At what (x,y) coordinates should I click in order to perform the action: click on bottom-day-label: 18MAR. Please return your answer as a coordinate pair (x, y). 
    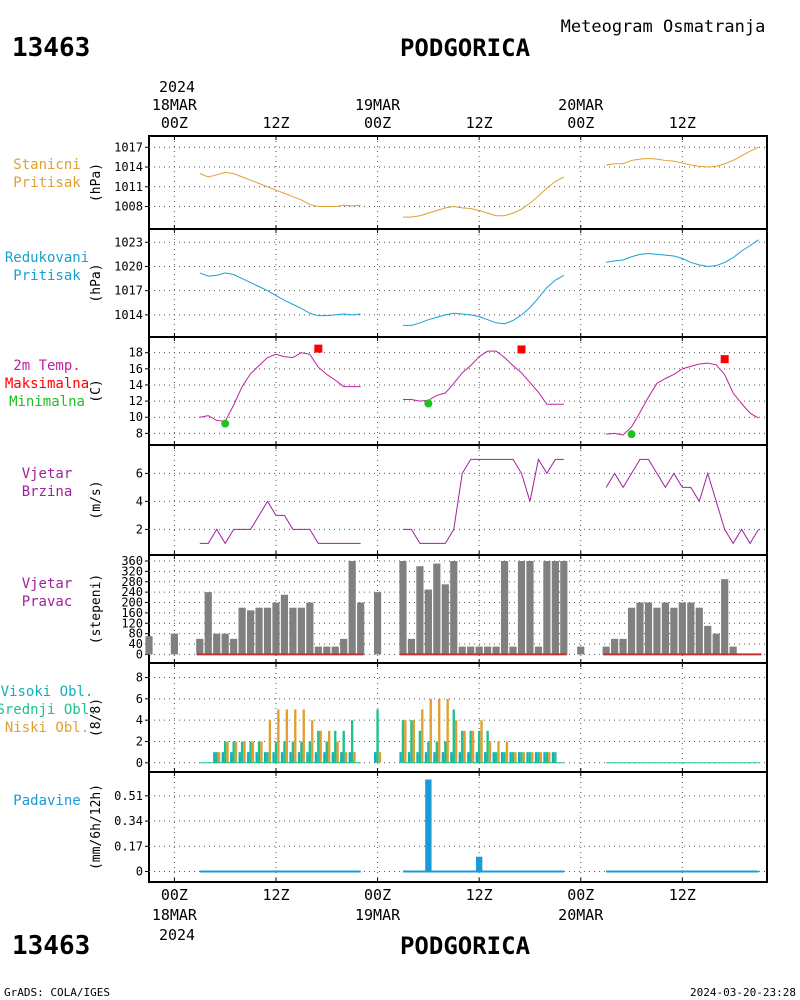
    Looking at the image, I should click on (175, 915).